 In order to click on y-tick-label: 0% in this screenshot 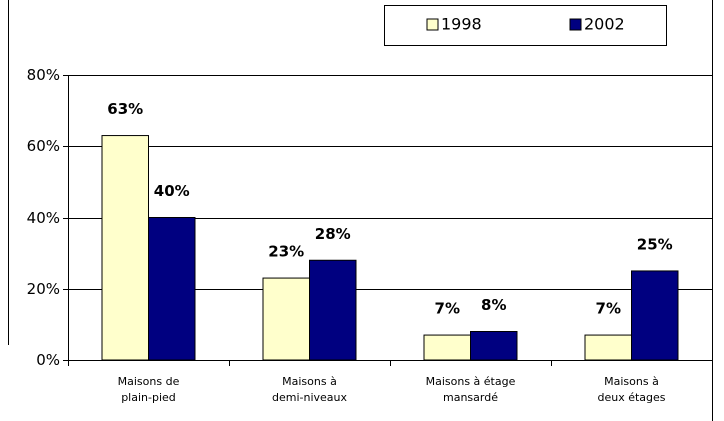, I will do `click(48, 360)`.